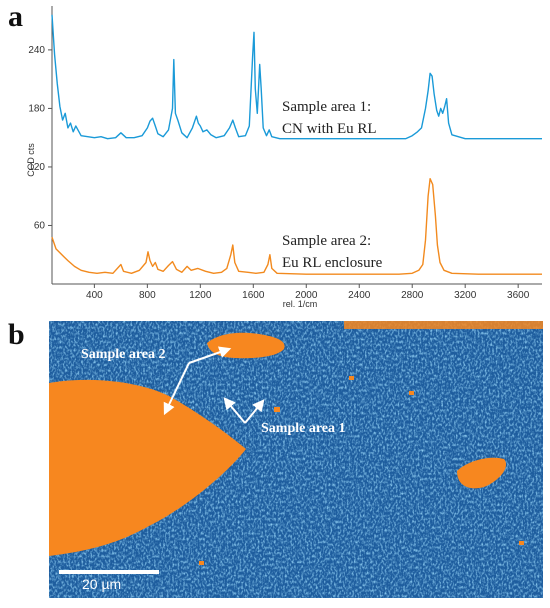 This screenshot has width=550, height=608. What do you see at coordinates (147, 295) in the screenshot?
I see `x-tick-label: 800` at bounding box center [147, 295].